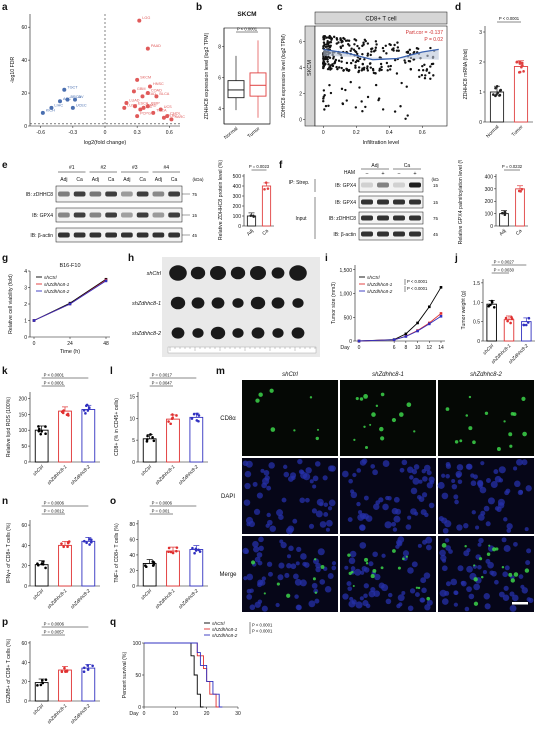 This screenshot has height=731, width=540. What do you see at coordinates (400, 328) in the screenshot?
I see `series-line` at bounding box center [400, 328].